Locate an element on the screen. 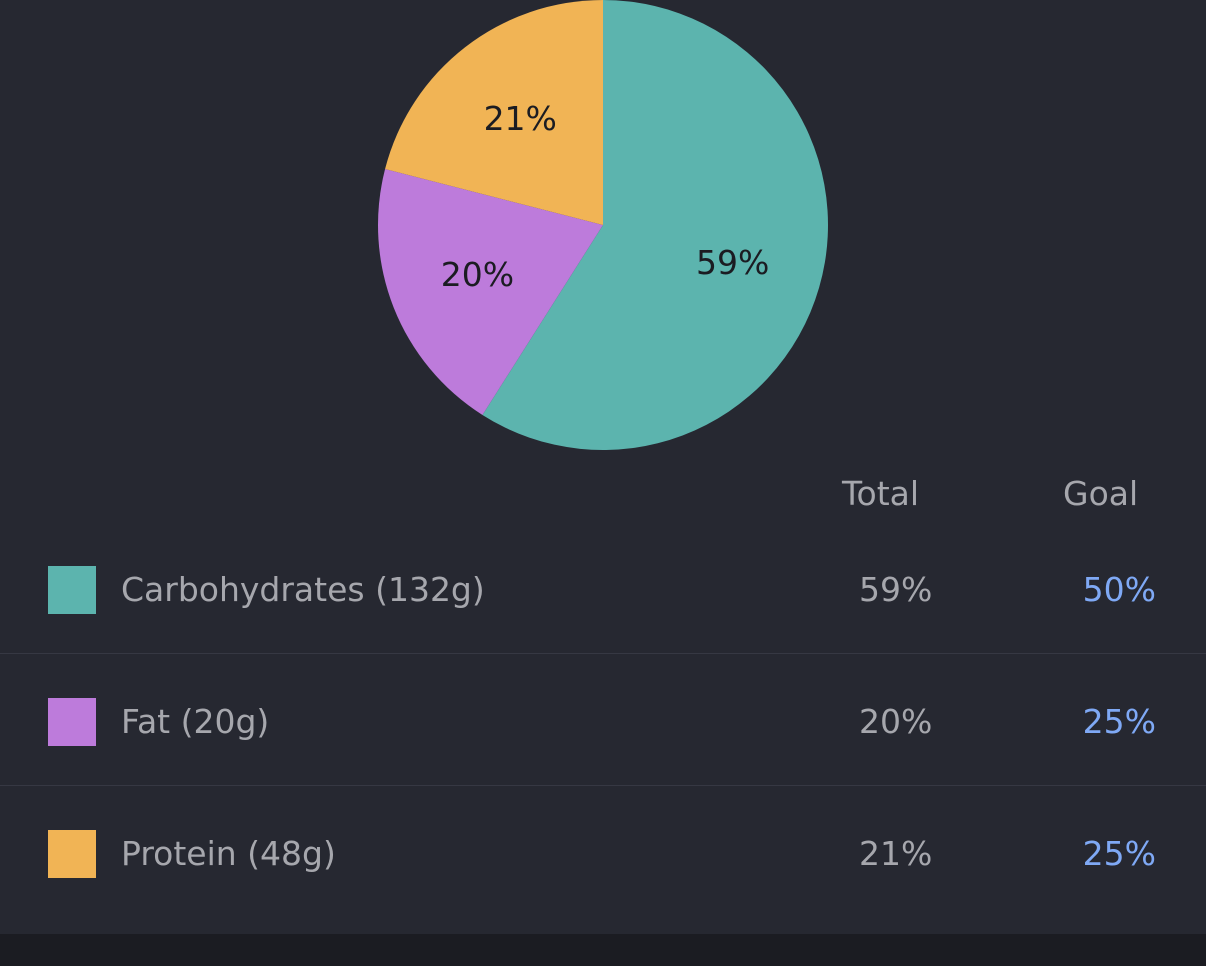 This screenshot has height=966, width=1206. macro-goal-percent: 50% is located at coordinates (1119, 589).